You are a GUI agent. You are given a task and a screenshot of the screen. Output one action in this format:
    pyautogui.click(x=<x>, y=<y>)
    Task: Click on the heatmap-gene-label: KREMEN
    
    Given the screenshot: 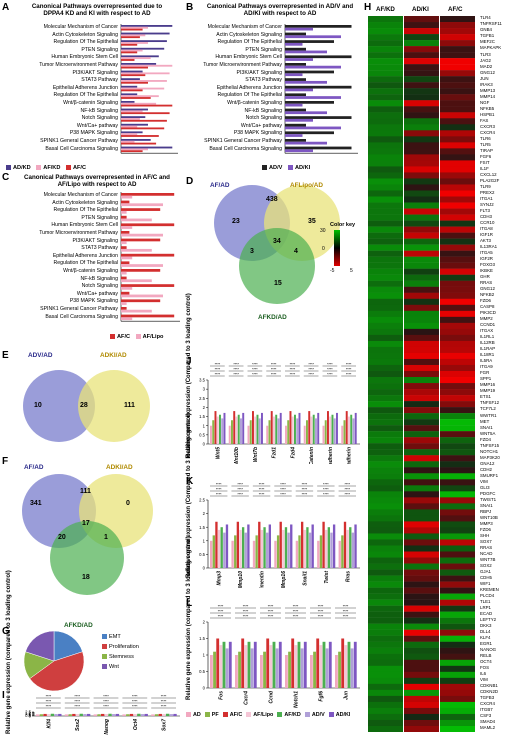 What is the action you would take?
    pyautogui.click(x=489, y=589)
    